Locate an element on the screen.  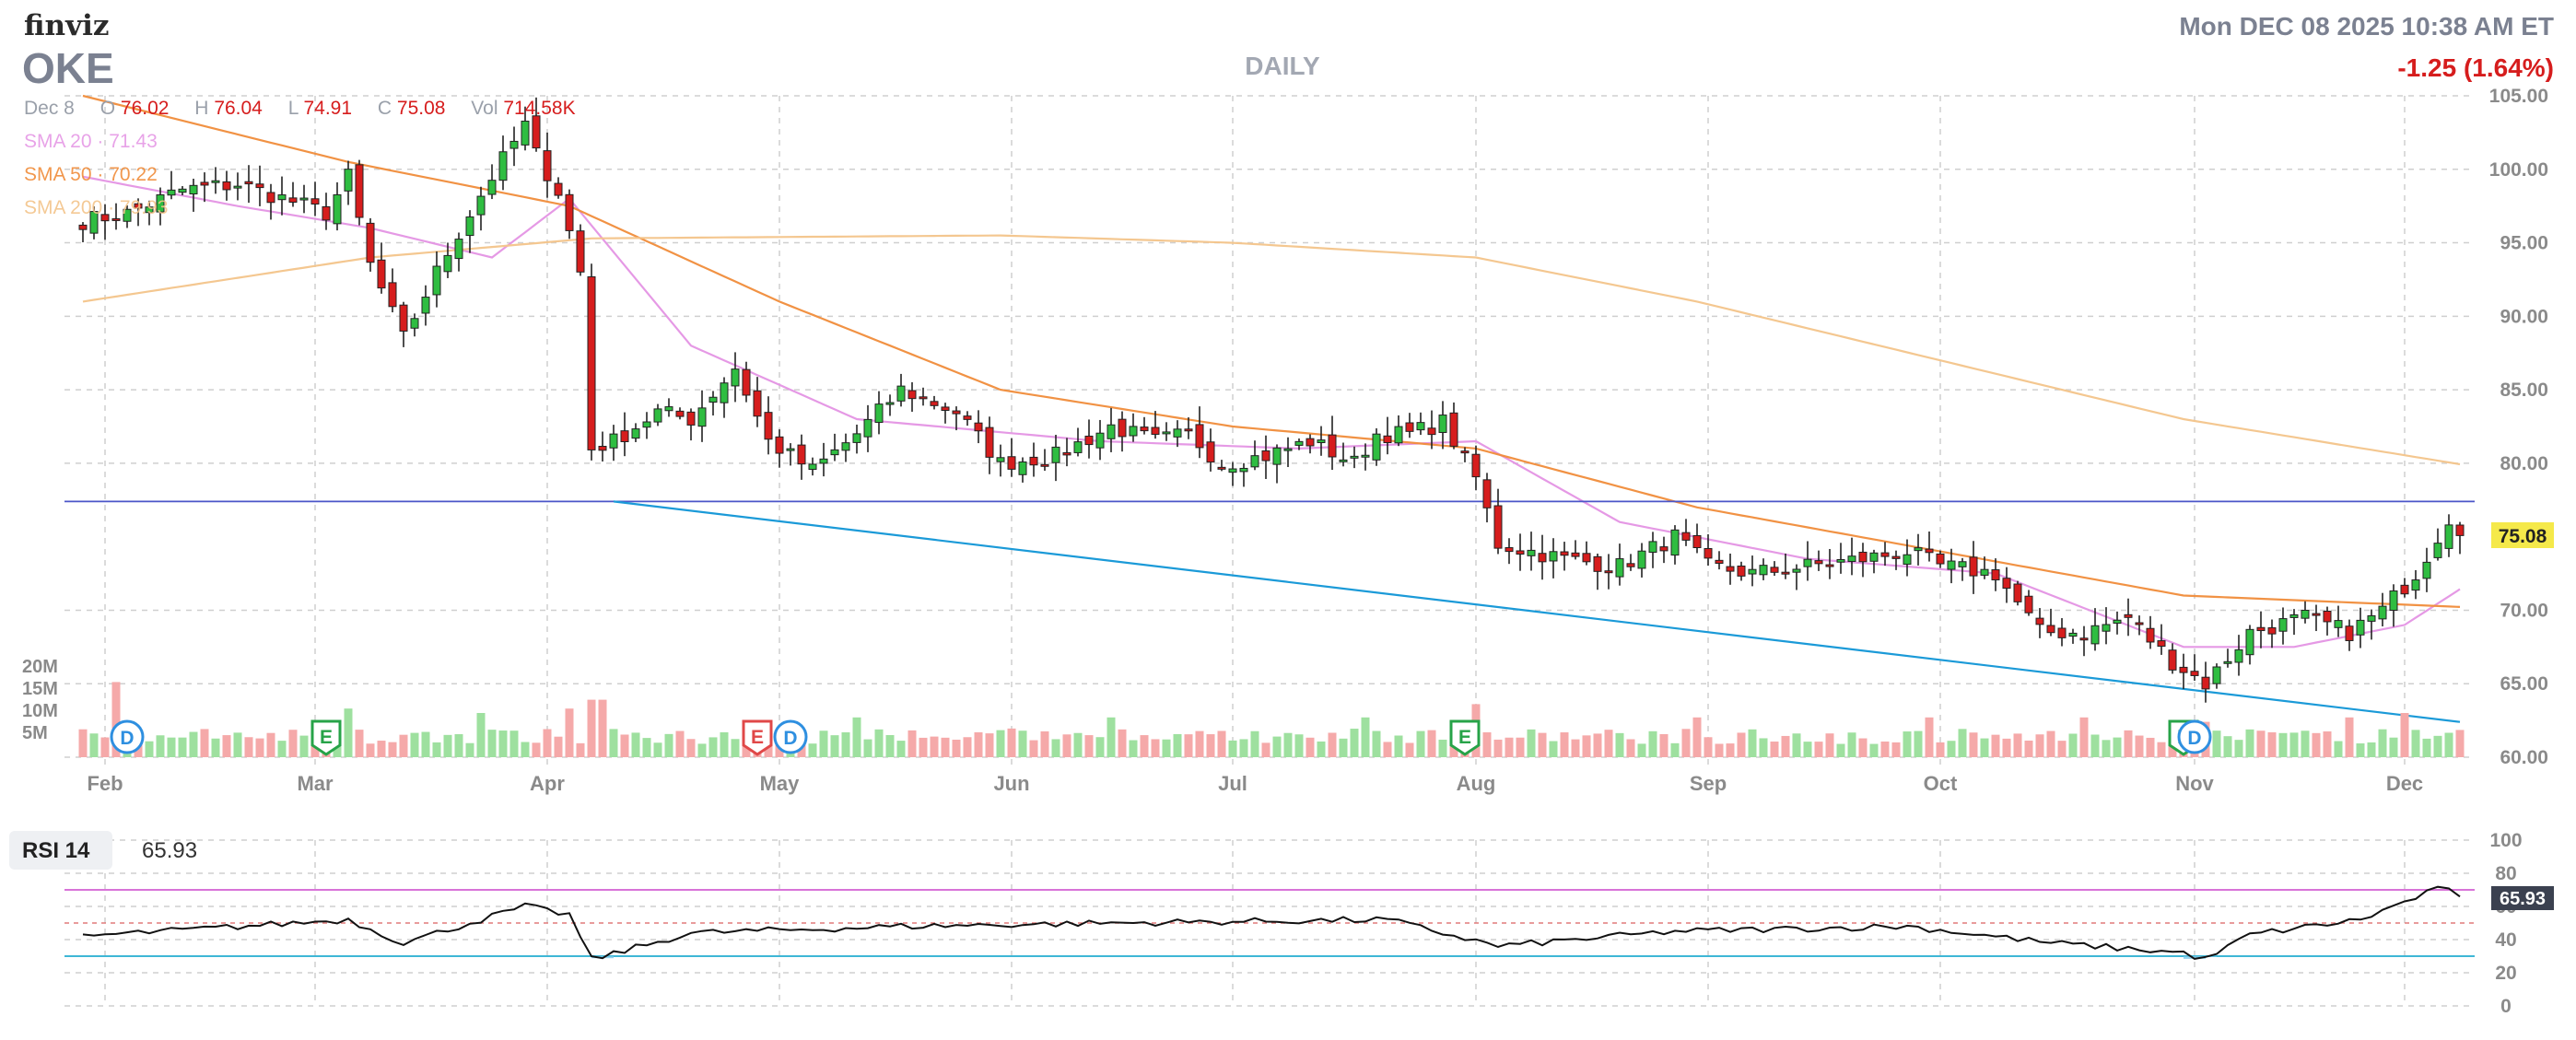
volume-tick-label: 20M is located at coordinates (40, 667).